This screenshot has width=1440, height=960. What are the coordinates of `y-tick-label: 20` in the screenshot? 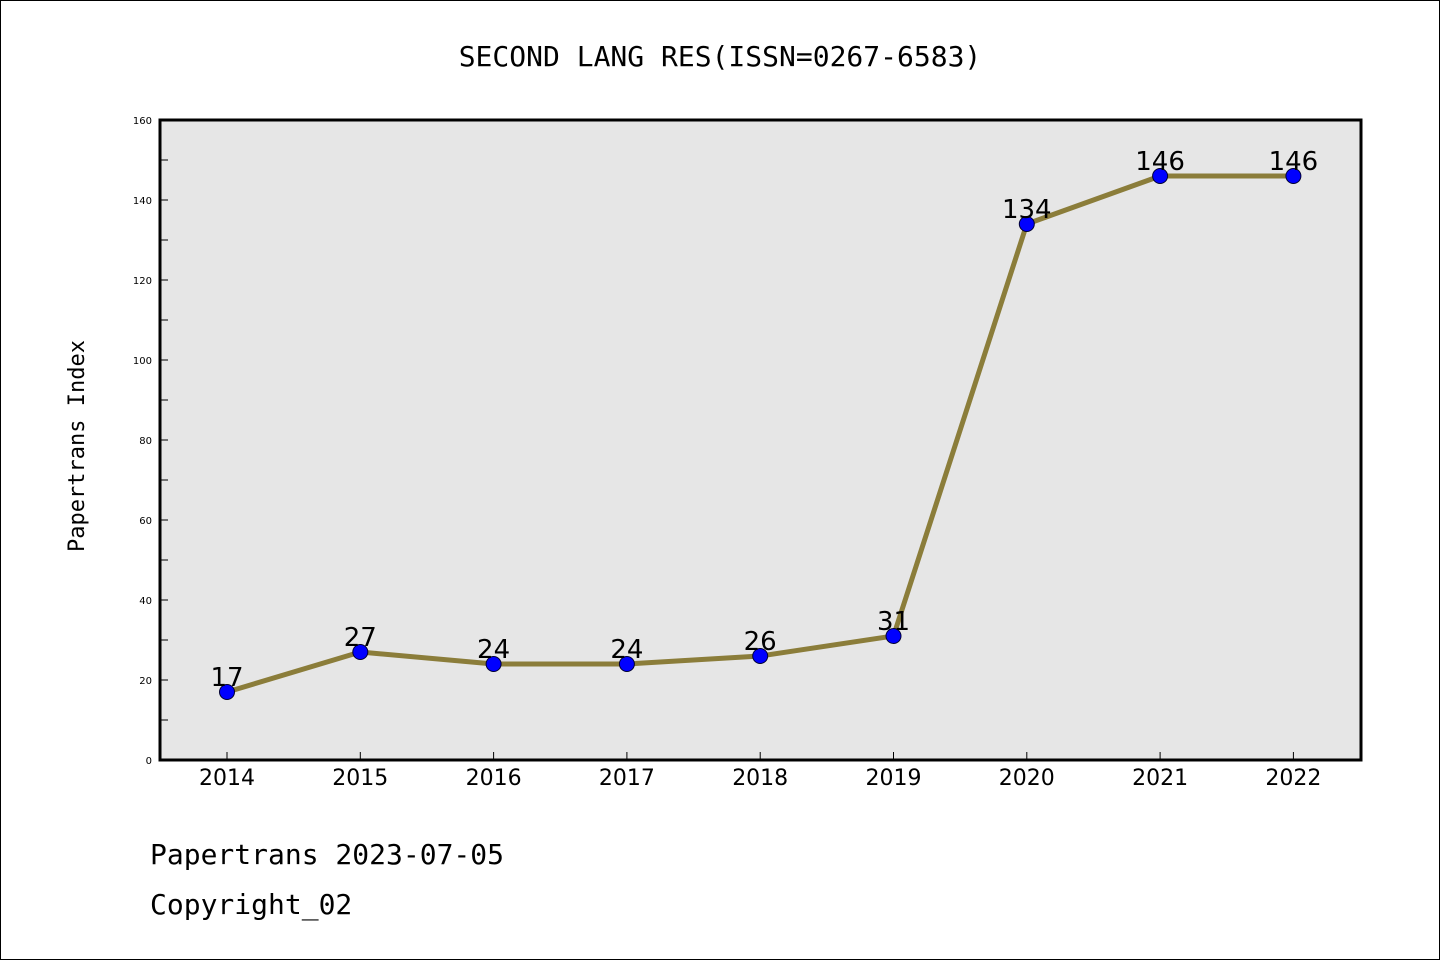 It's located at (145, 681).